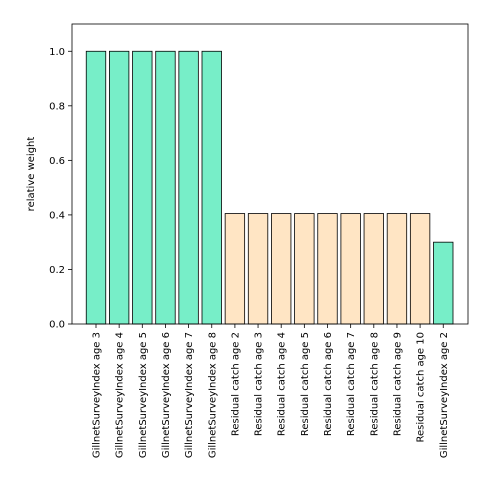 This screenshot has width=480, height=480. What do you see at coordinates (60, 189) in the screenshot?
I see `y-axis: 0.0 0.2 0.4 0.6 0.8 1.0` at bounding box center [60, 189].